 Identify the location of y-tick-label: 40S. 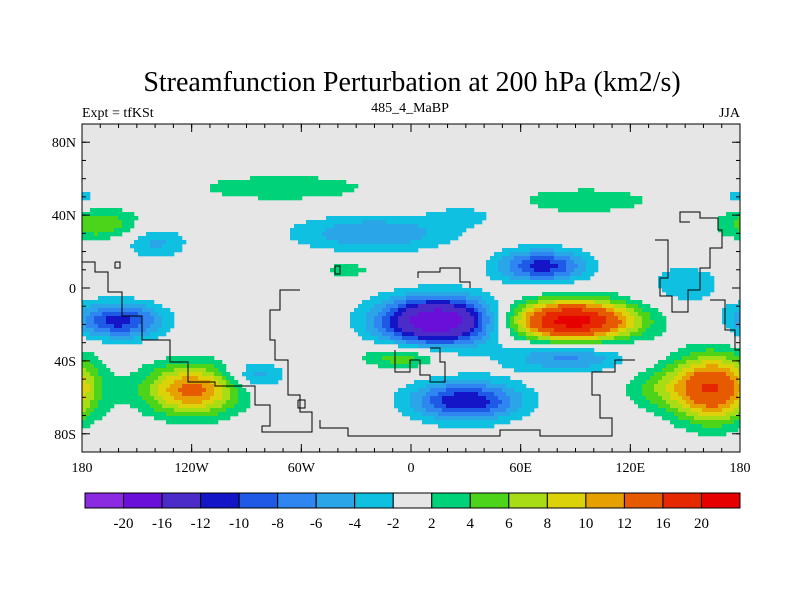
(65, 362).